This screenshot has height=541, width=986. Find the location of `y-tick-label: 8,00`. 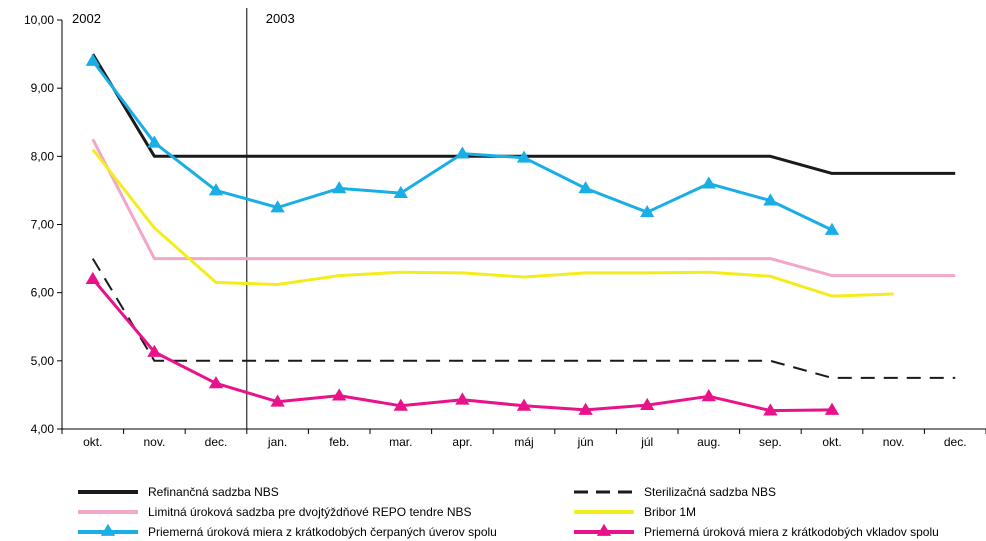

y-tick-label: 8,00 is located at coordinates (43, 156).